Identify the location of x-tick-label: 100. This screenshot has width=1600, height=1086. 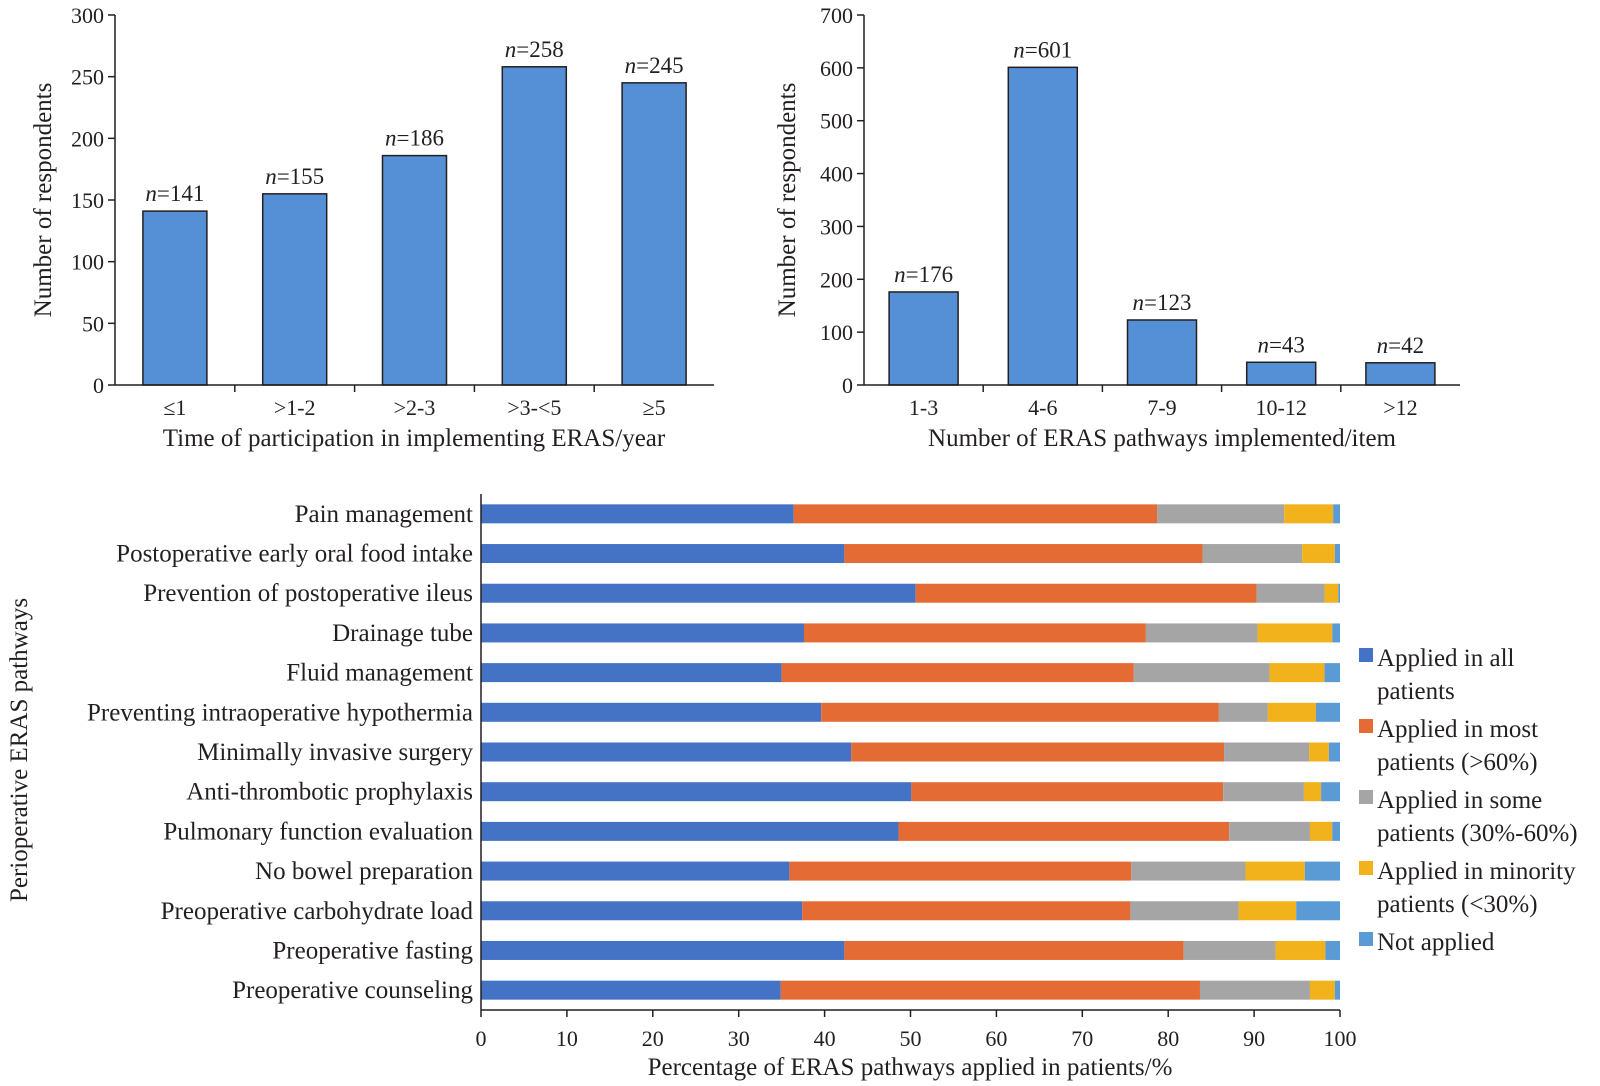
(1340, 1038).